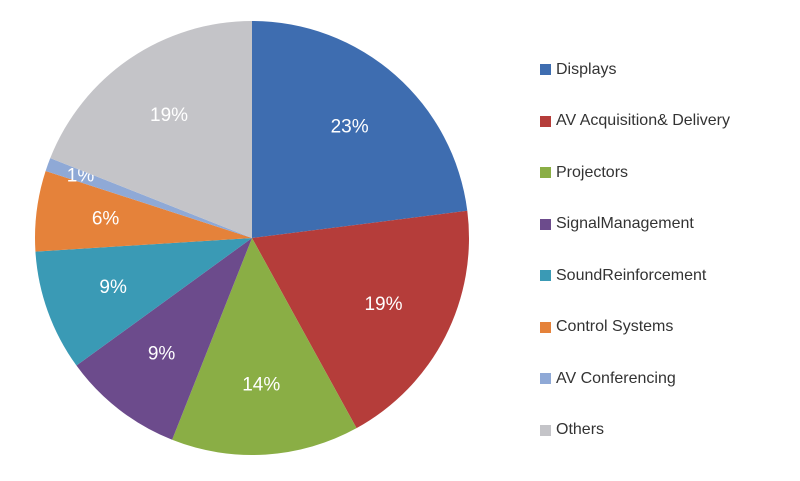  Describe the element at coordinates (586, 69) in the screenshot. I see `legend-label: Displays` at that location.